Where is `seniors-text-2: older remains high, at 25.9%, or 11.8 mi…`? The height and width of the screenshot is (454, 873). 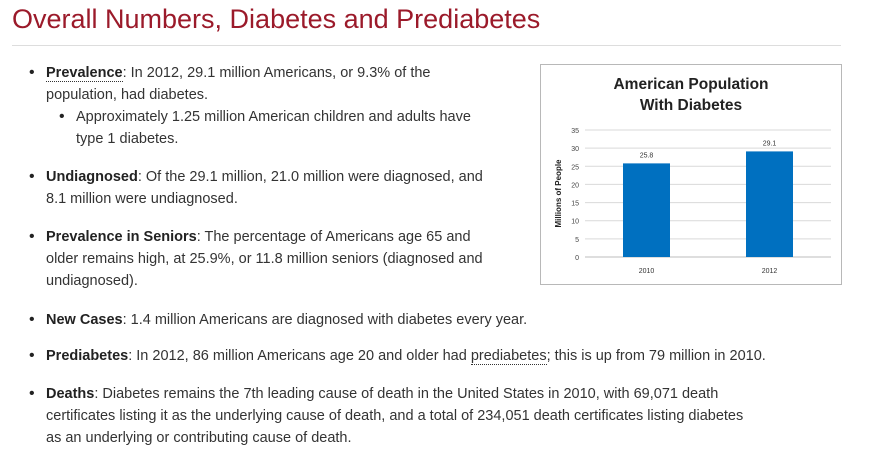
seniors-text-2: older remains high, at 25.9%, or 11.8 mi… is located at coordinates (264, 259).